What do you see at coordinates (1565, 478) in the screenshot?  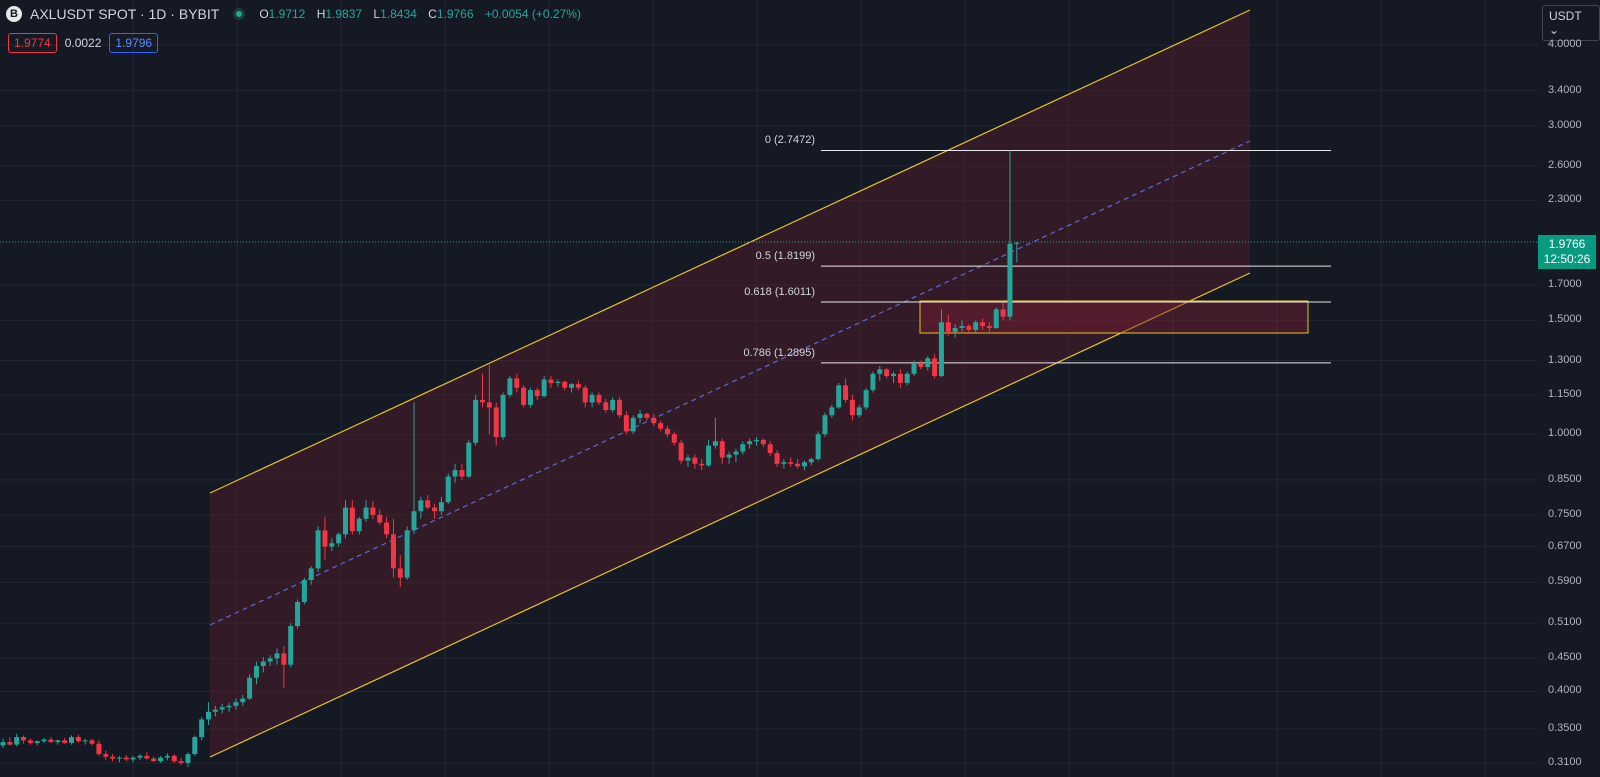 I see `price-axis-label: 0.8500` at bounding box center [1565, 478].